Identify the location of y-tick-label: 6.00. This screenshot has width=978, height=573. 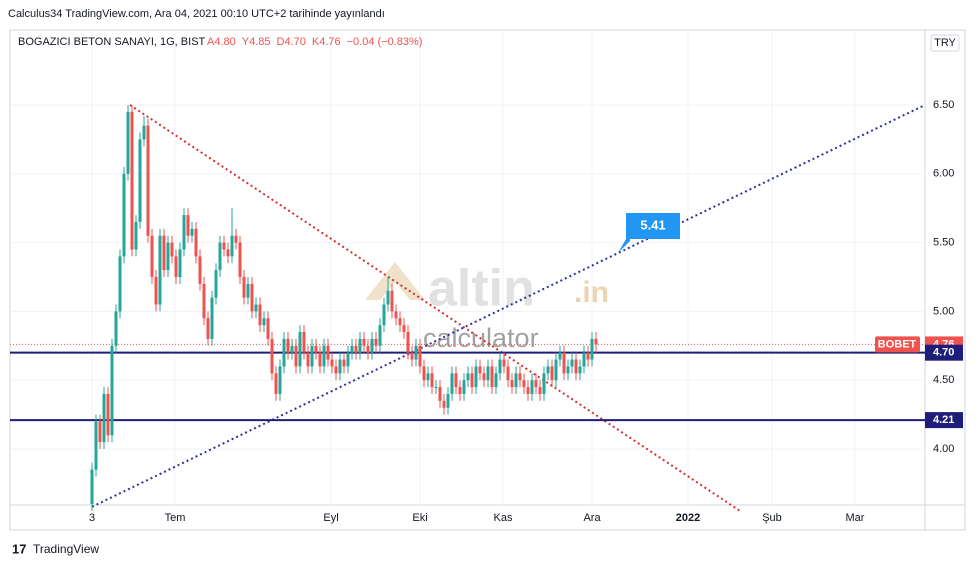
(943, 174).